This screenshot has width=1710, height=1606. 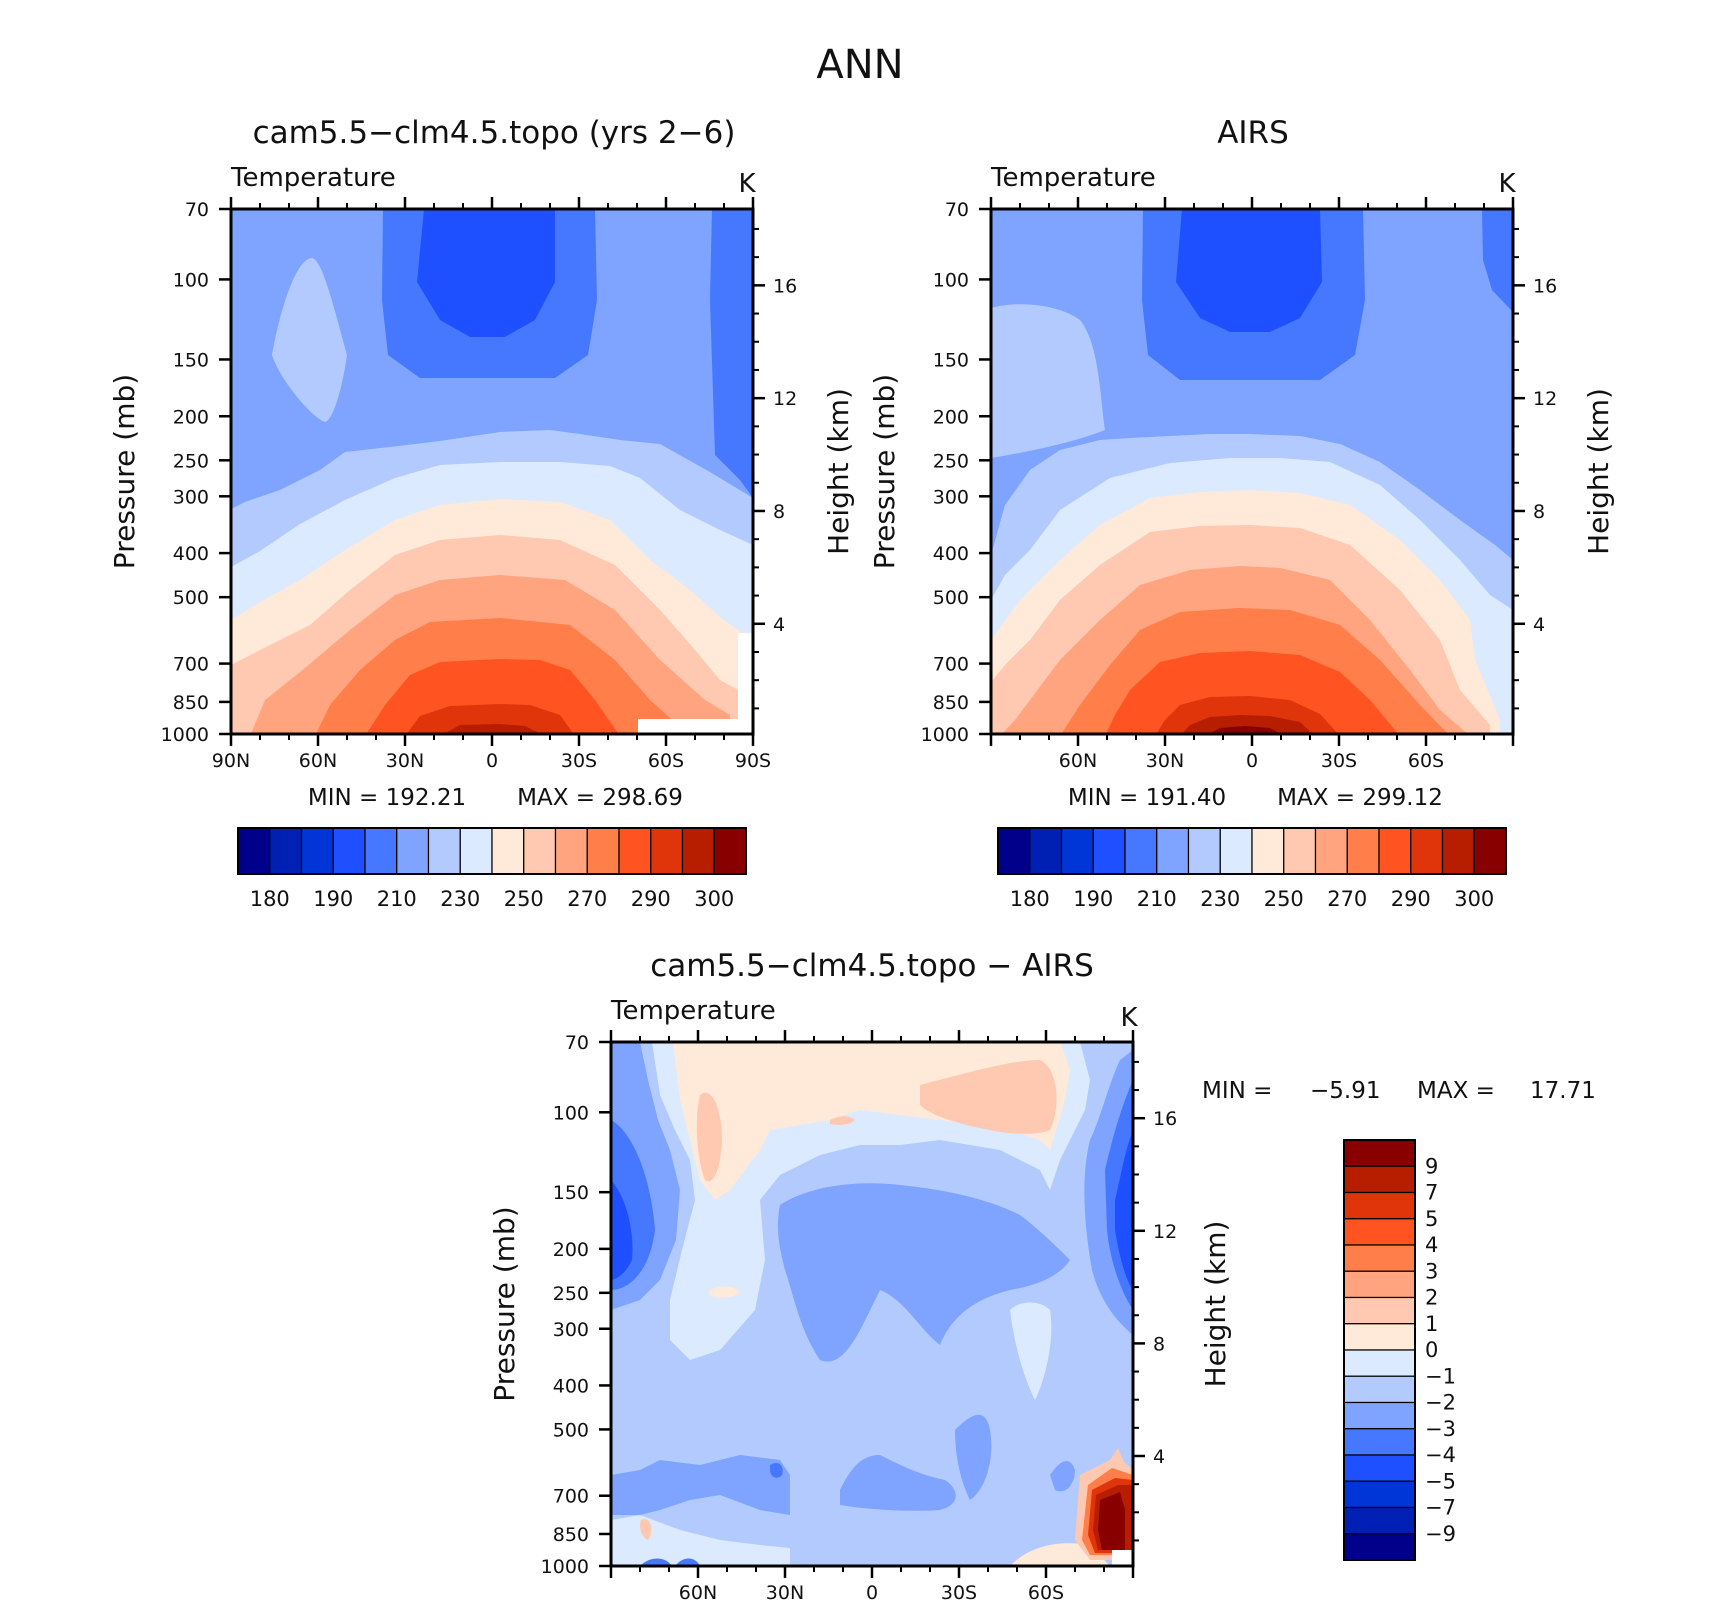 What do you see at coordinates (1252, 471) in the screenshot?
I see `contour-field-obs` at bounding box center [1252, 471].